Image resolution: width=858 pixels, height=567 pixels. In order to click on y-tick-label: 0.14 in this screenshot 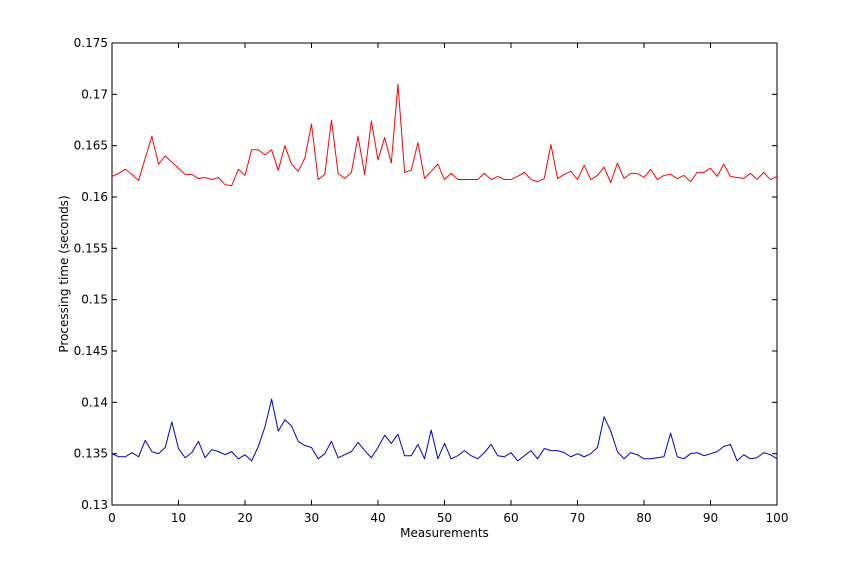, I will do `click(94, 402)`.